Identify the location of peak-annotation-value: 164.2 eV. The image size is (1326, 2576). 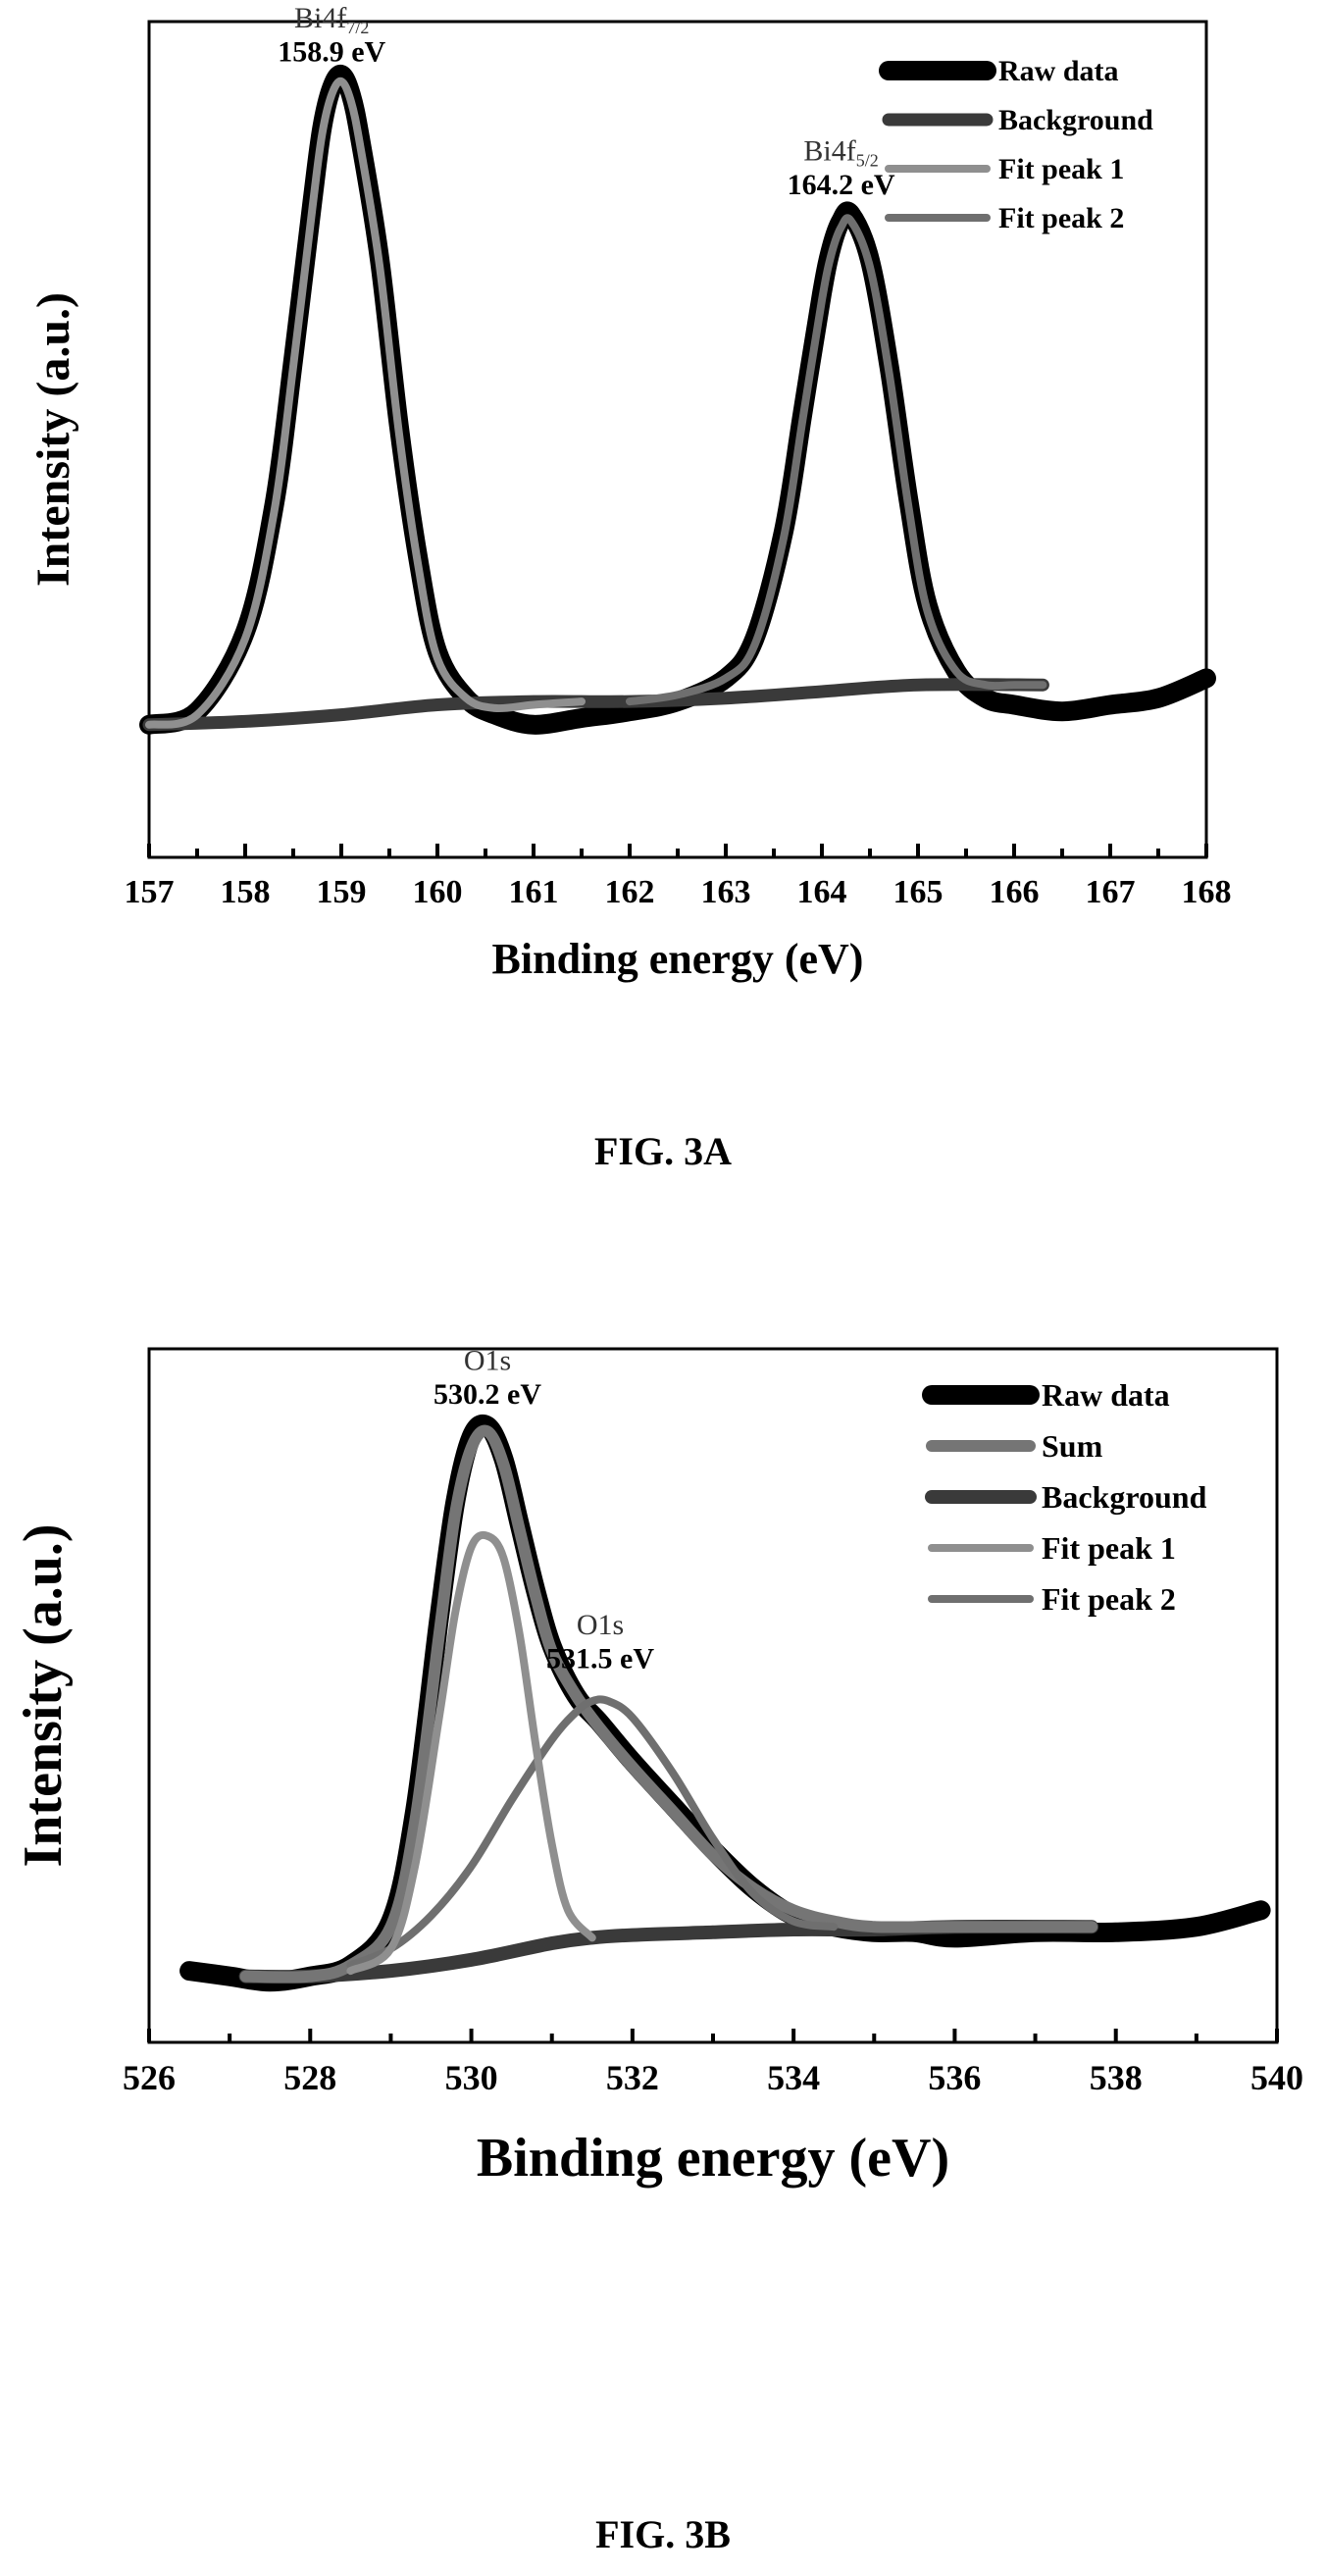
(841, 185).